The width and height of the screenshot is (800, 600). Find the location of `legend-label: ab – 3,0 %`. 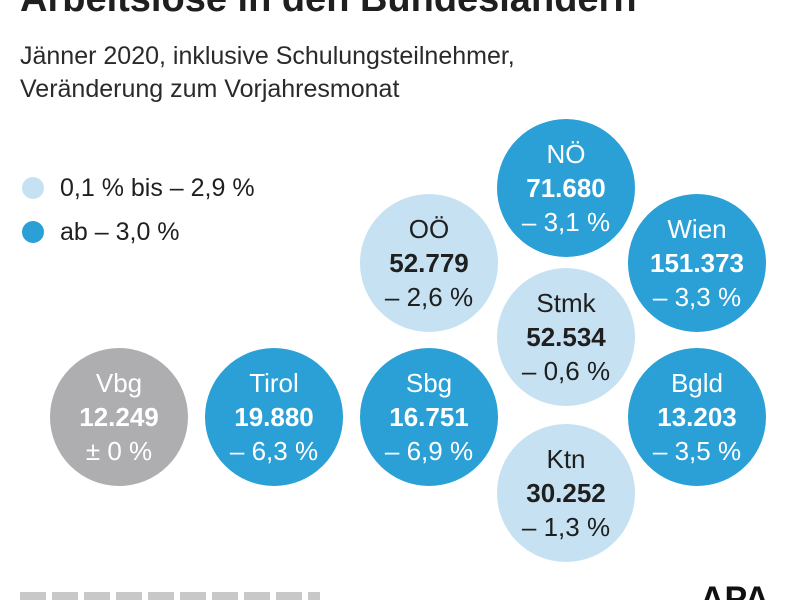

legend-label: ab – 3,0 % is located at coordinates (120, 231).